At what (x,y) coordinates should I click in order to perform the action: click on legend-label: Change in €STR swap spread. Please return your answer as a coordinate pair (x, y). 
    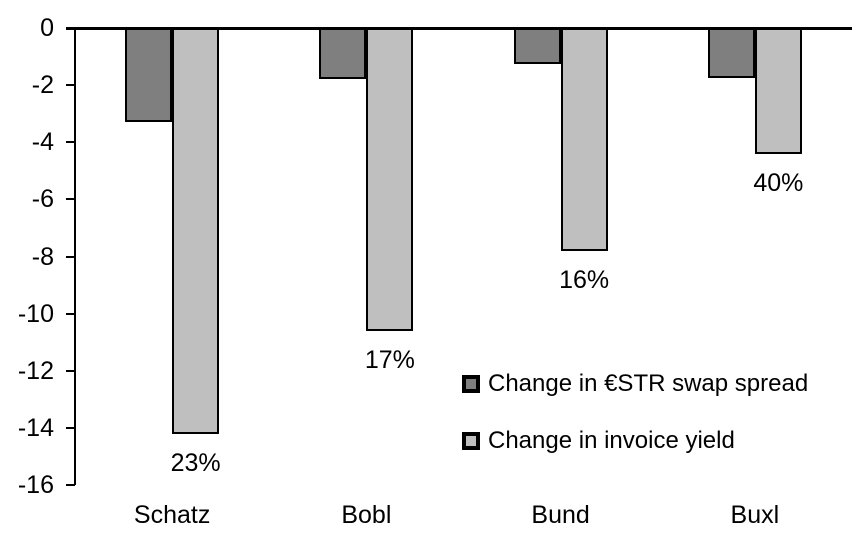
    Looking at the image, I should click on (648, 383).